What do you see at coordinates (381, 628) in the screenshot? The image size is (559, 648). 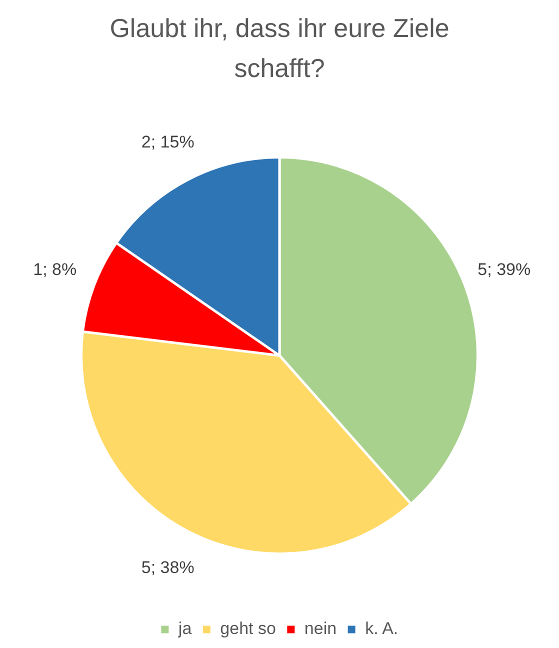 I see `legend-label: k. A.` at bounding box center [381, 628].